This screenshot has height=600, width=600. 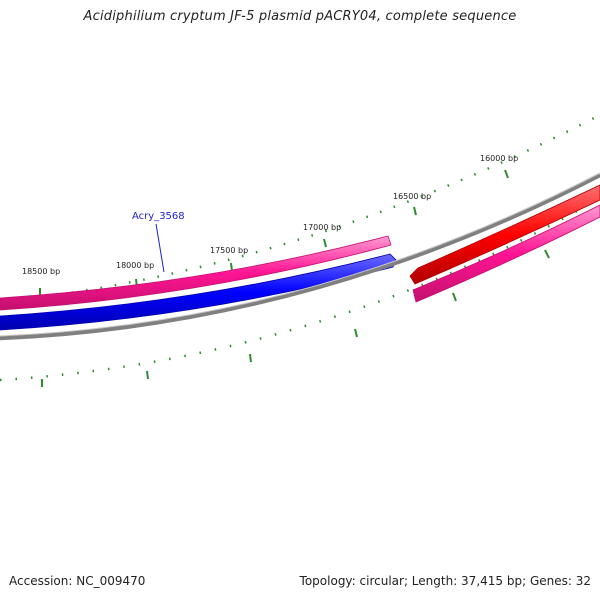 What do you see at coordinates (229, 250) in the screenshot?
I see `tick-label-17500: 17500 bp` at bounding box center [229, 250].